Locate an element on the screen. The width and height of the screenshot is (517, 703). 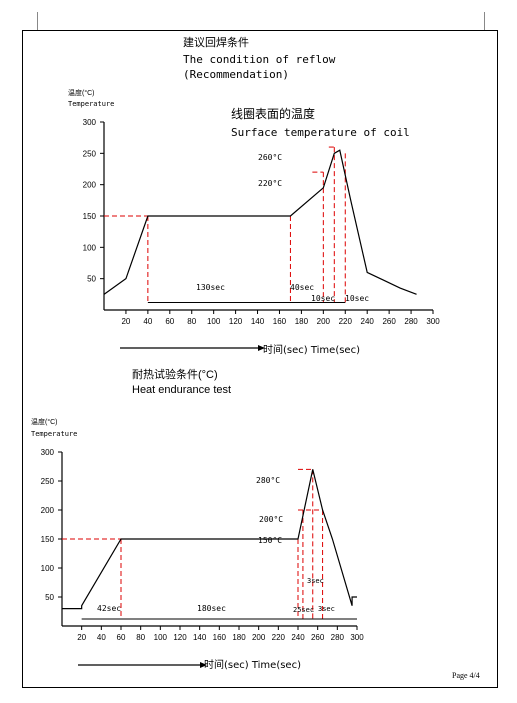
c2-peak-label: 280°C is located at coordinates (268, 480).